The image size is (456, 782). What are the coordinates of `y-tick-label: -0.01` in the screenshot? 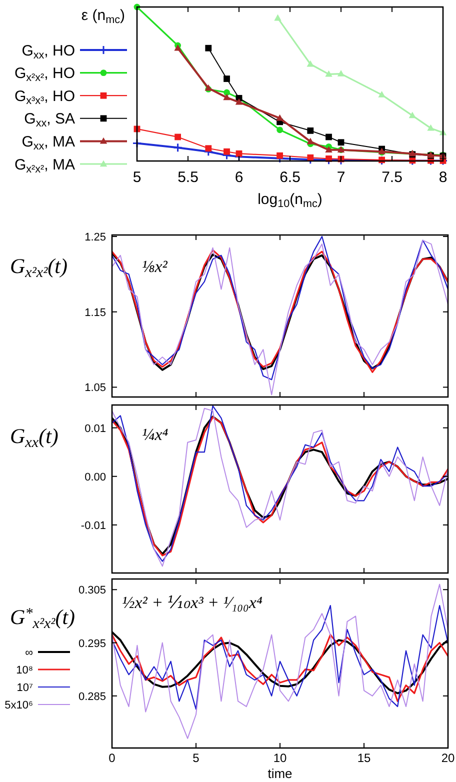 It's located at (93, 526).